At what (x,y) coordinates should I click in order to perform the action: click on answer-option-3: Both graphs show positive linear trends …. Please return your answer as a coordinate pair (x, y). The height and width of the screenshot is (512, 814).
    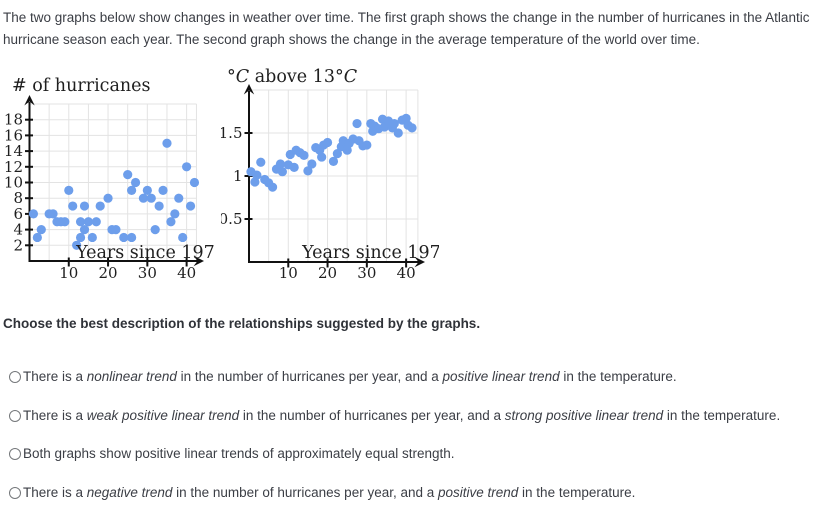
    Looking at the image, I should click on (232, 453).